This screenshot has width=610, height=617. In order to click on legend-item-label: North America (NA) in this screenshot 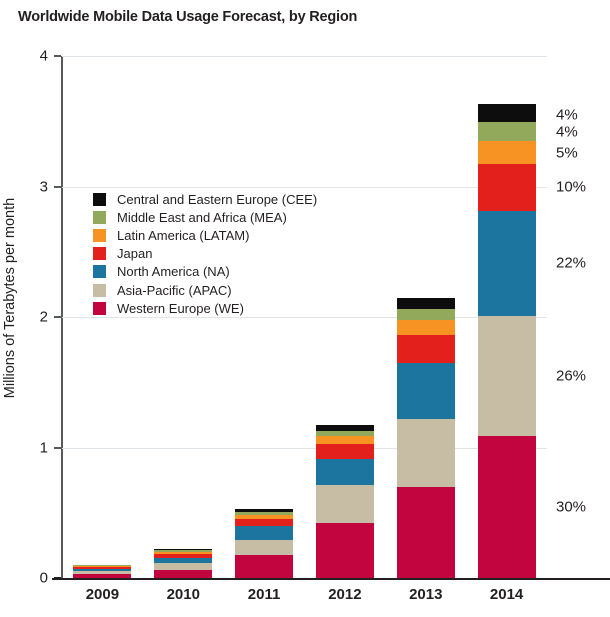, I will do `click(173, 272)`.